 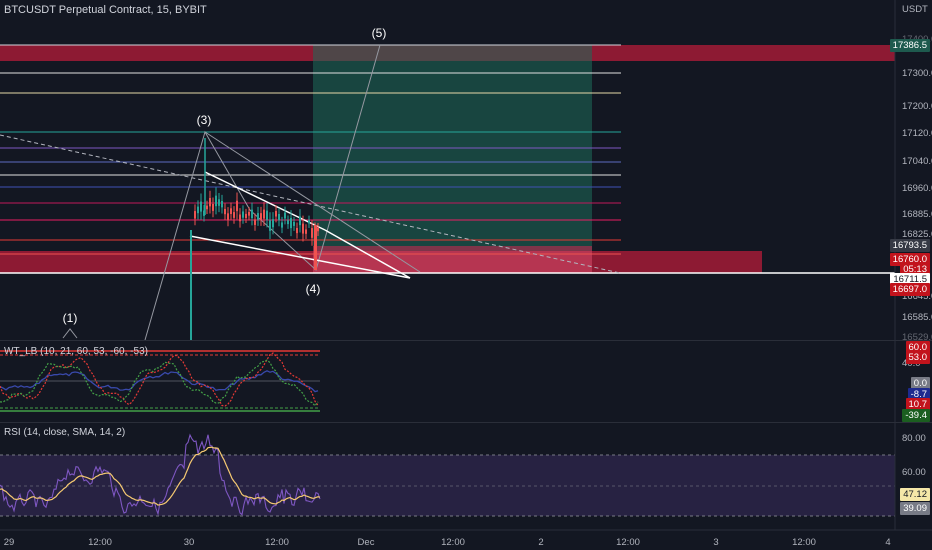 I want to click on price-tick: 16960.0, so click(x=917, y=188).